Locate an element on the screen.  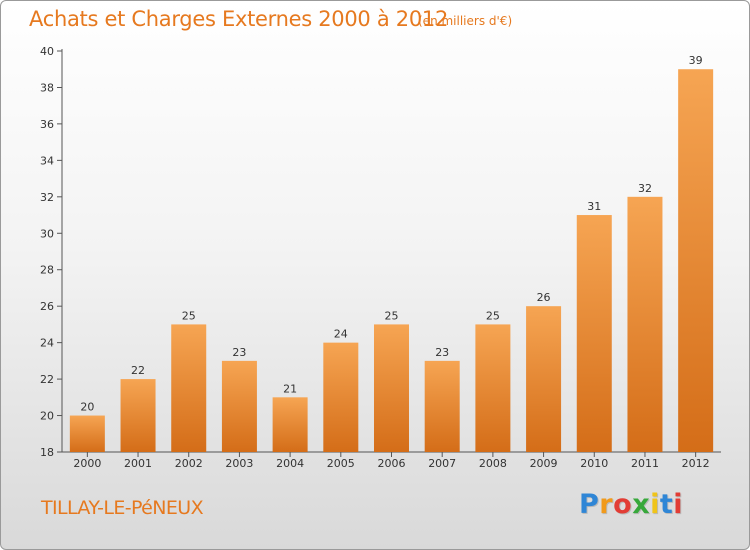
x-tick-label: 2010 is located at coordinates (594, 463).